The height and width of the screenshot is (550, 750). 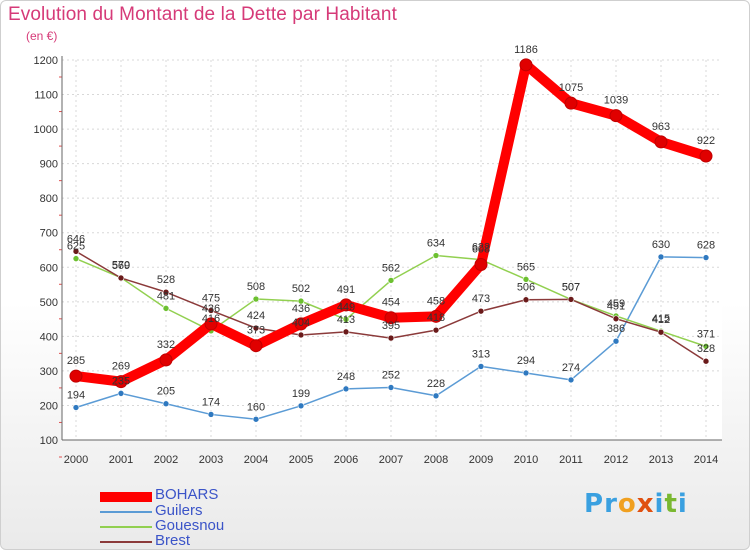 I want to click on x-tick-label: 2012, so click(x=616, y=460).